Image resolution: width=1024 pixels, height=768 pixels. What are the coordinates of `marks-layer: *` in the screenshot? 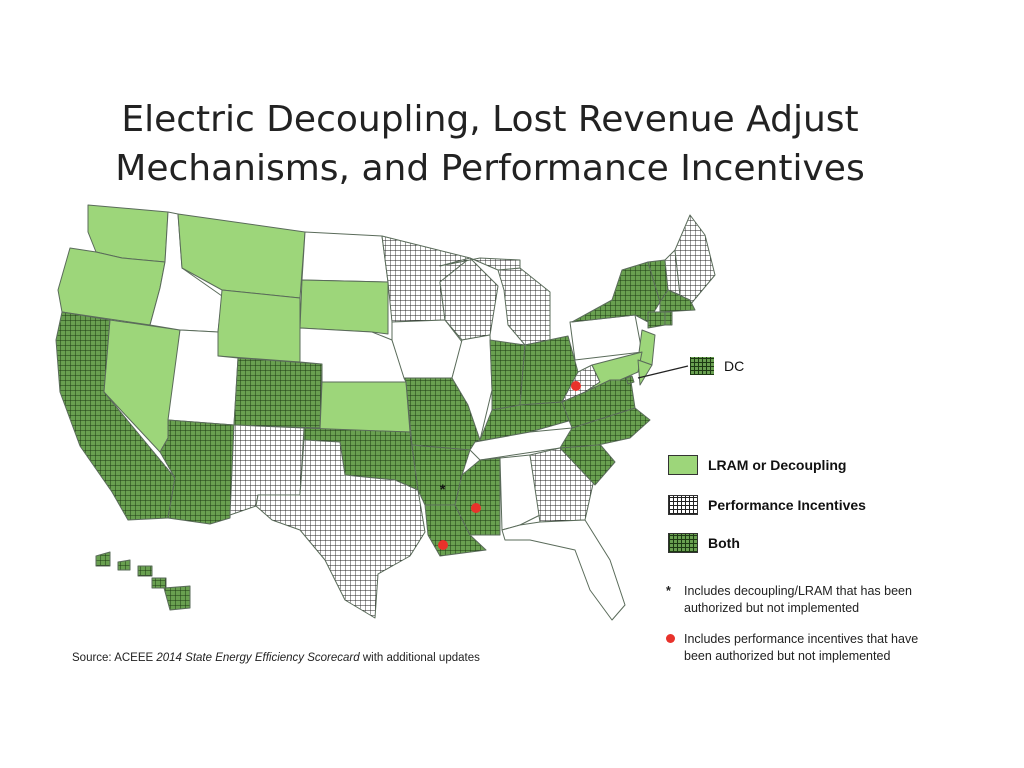 It's located at (509, 465).